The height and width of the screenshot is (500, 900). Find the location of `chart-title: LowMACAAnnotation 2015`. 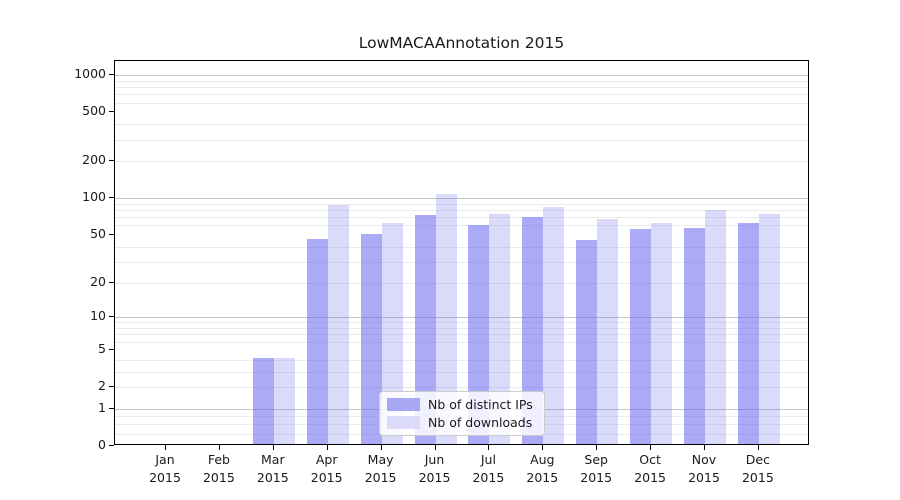

chart-title: LowMACAAnnotation 2015 is located at coordinates (461, 43).